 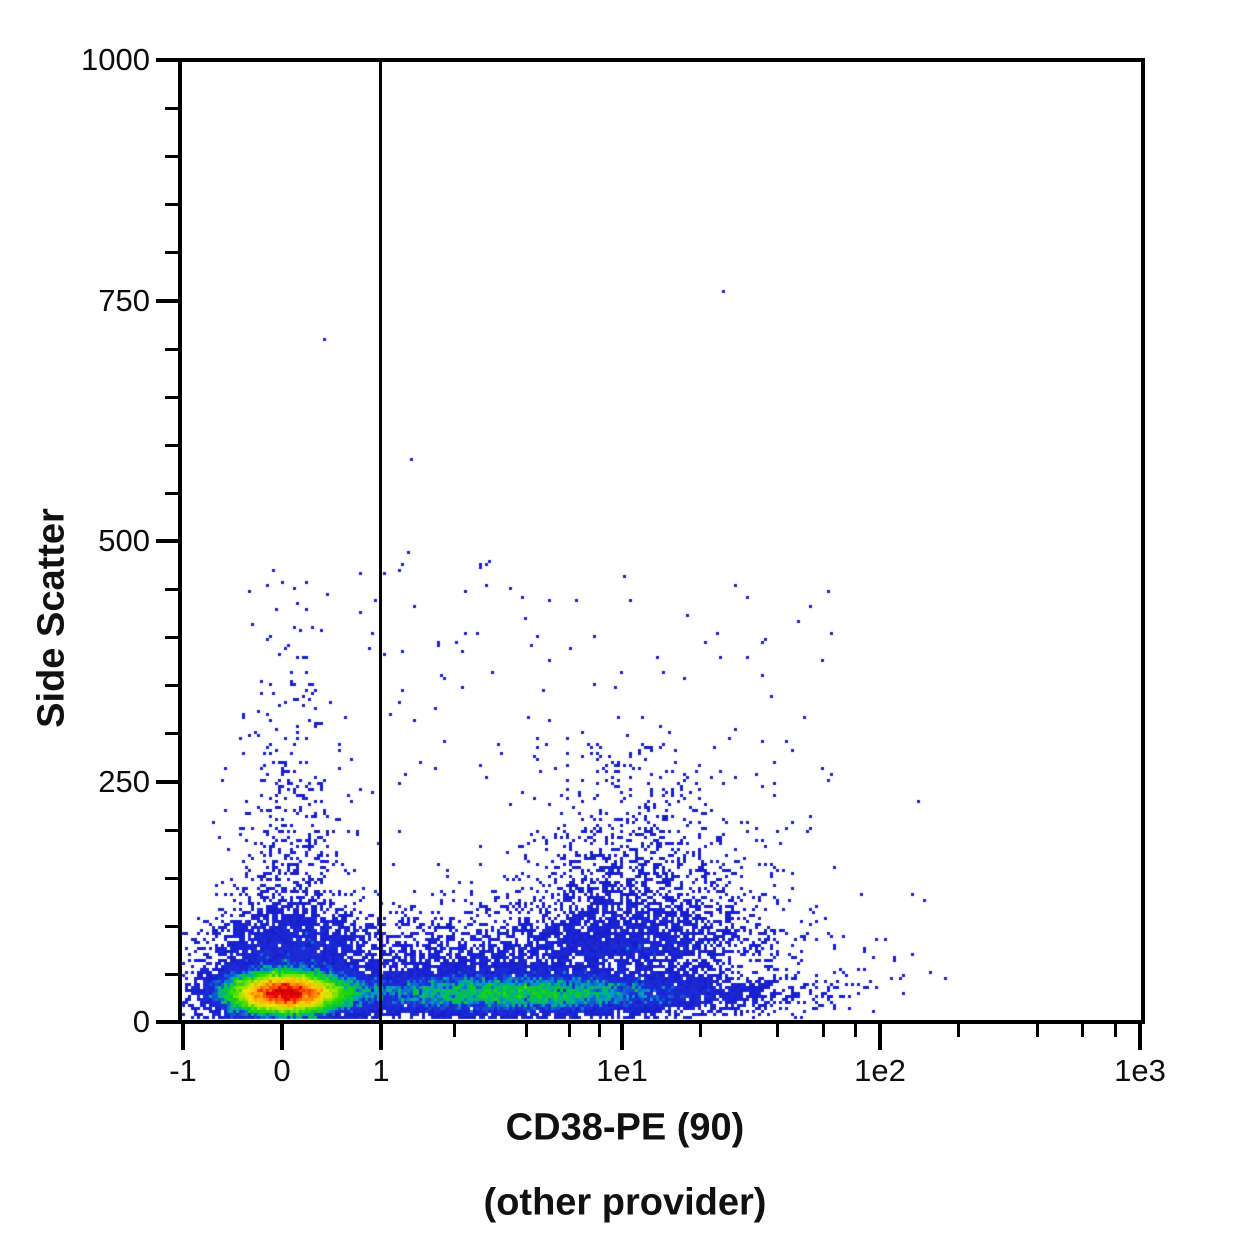 What do you see at coordinates (183, 1070) in the screenshot?
I see `x-tick-label: -1` at bounding box center [183, 1070].